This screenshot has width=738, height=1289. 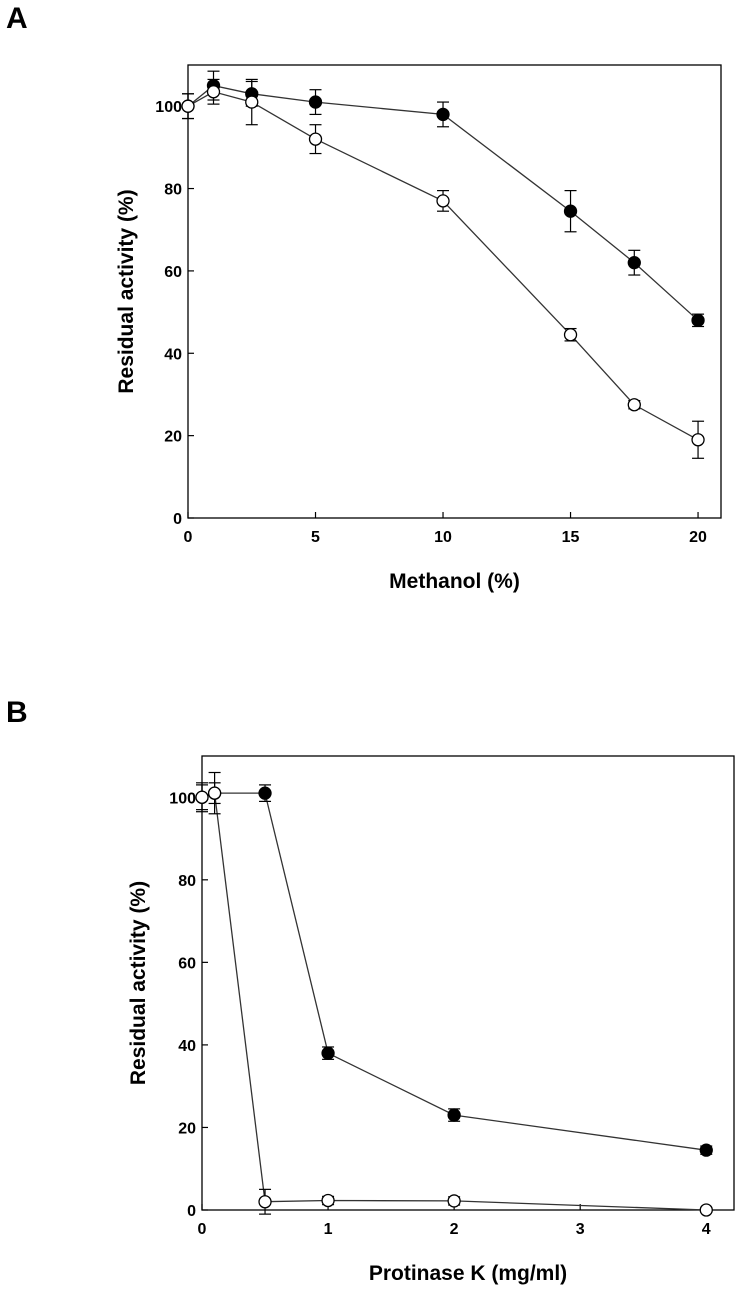 What do you see at coordinates (454, 1229) in the screenshot?
I see `x-tick-label: 2` at bounding box center [454, 1229].